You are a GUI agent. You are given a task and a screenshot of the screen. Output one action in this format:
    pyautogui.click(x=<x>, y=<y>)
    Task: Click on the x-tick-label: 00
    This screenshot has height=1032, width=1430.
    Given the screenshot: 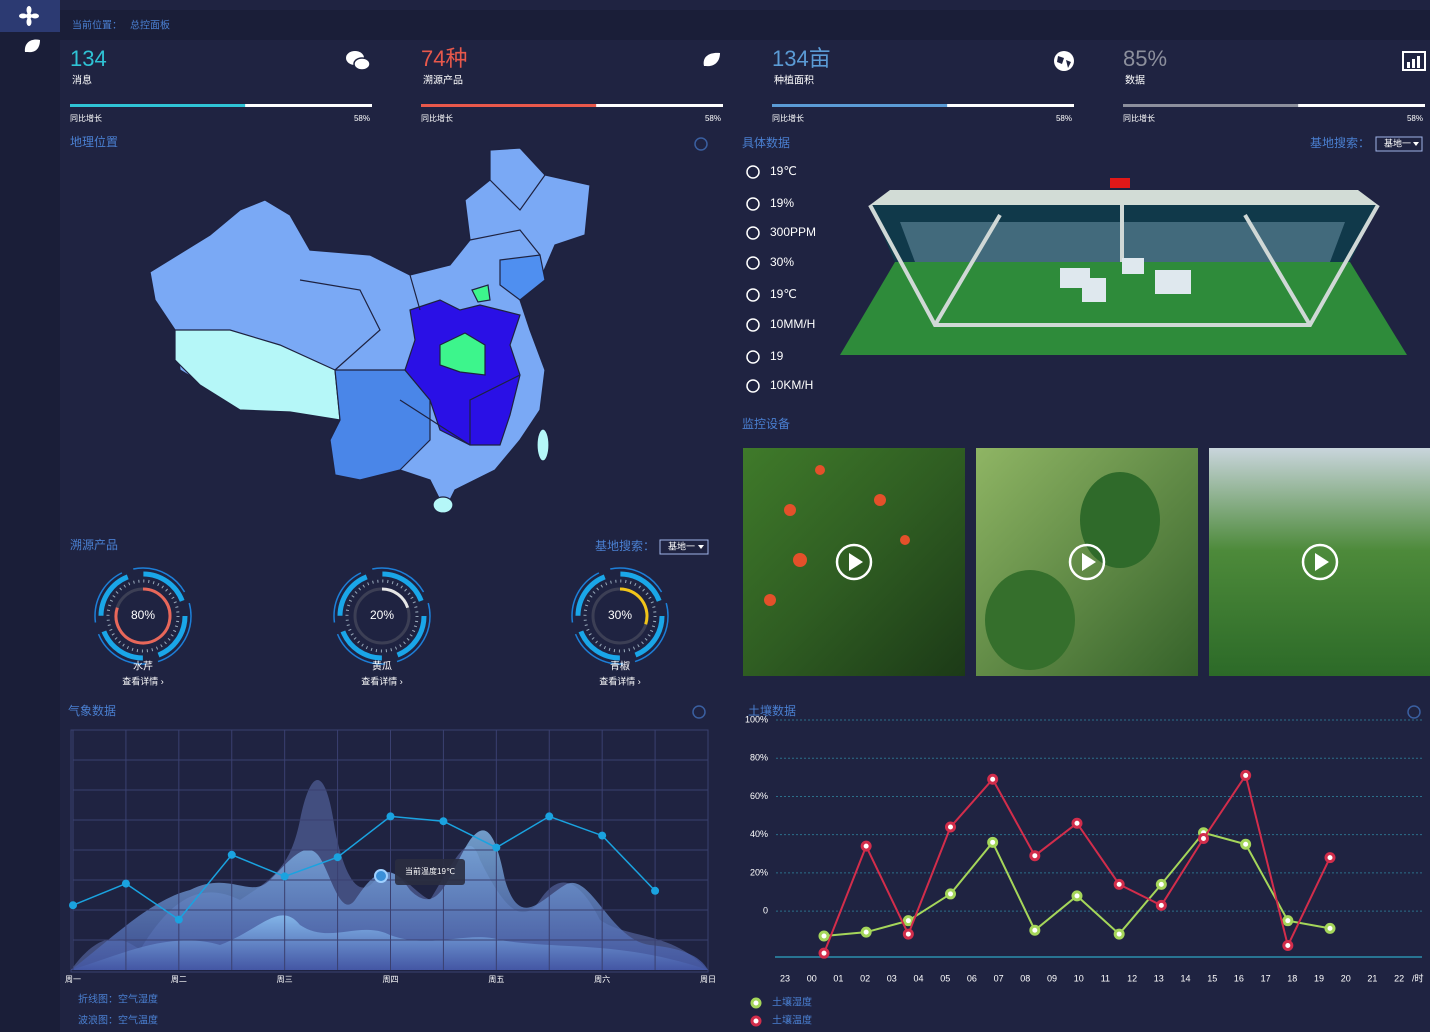 What is the action you would take?
    pyautogui.click(x=812, y=978)
    